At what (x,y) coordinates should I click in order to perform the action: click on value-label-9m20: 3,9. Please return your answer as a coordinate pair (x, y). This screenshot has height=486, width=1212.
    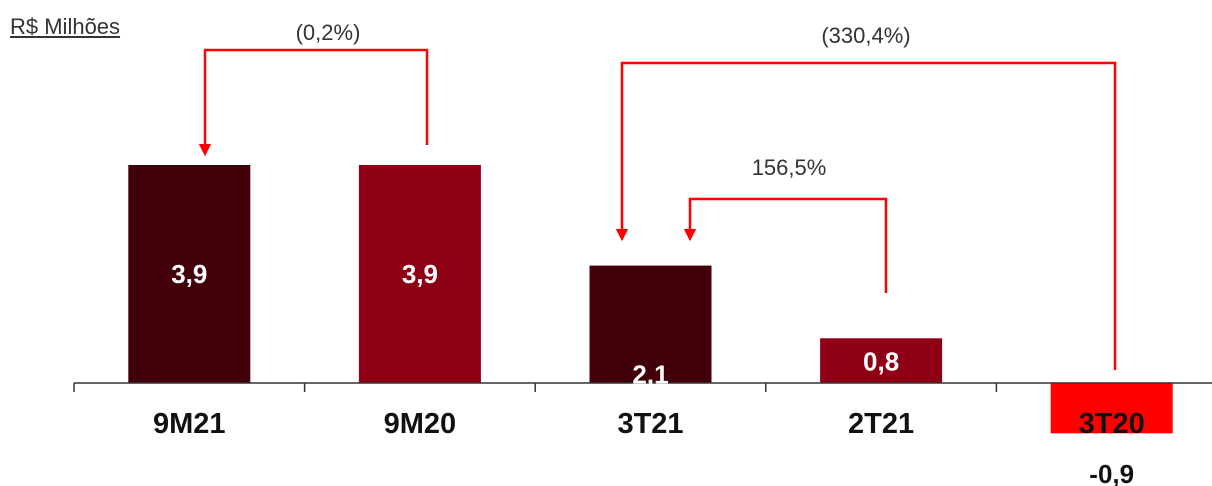
    Looking at the image, I should click on (420, 274).